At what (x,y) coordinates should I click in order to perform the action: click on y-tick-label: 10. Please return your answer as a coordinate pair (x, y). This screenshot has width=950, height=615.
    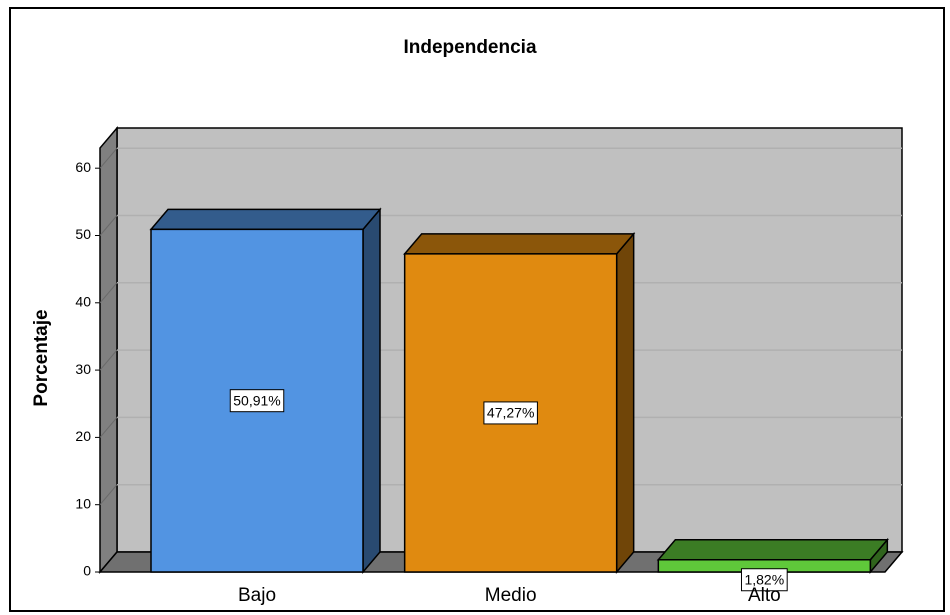
    Looking at the image, I should click on (83, 503).